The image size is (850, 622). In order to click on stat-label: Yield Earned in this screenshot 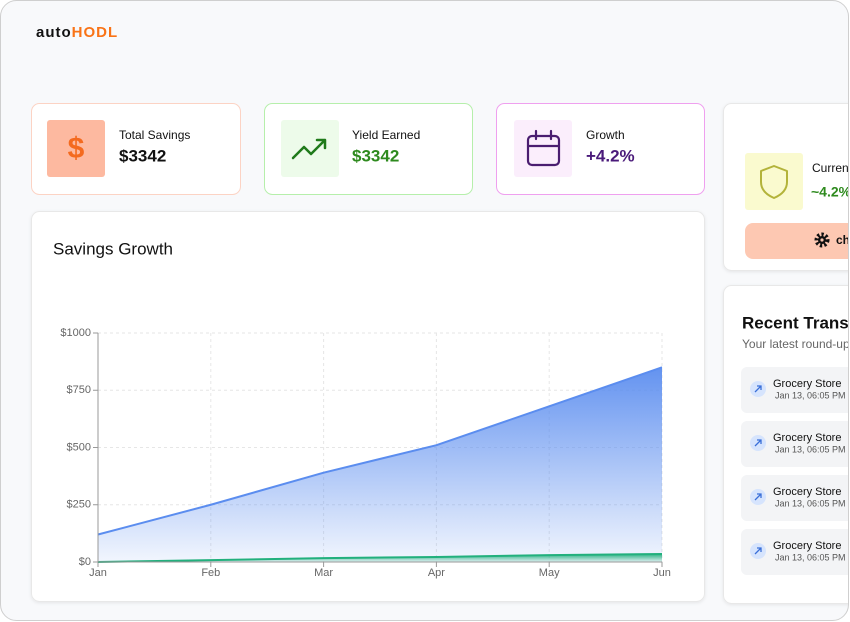, I will do `click(386, 135)`.